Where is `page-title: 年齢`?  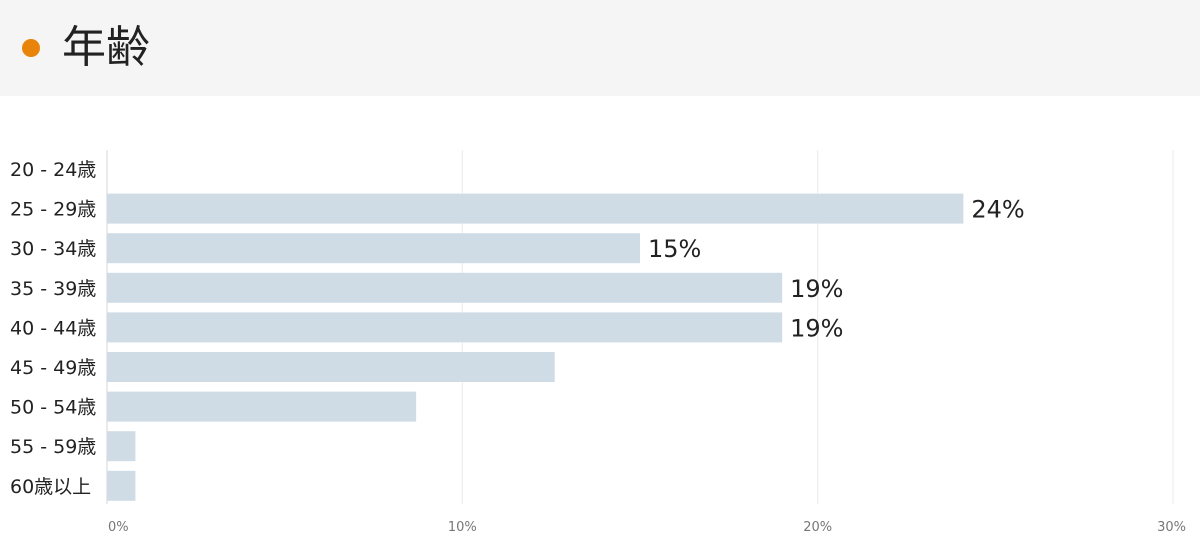
page-title: 年齢 is located at coordinates (106, 47).